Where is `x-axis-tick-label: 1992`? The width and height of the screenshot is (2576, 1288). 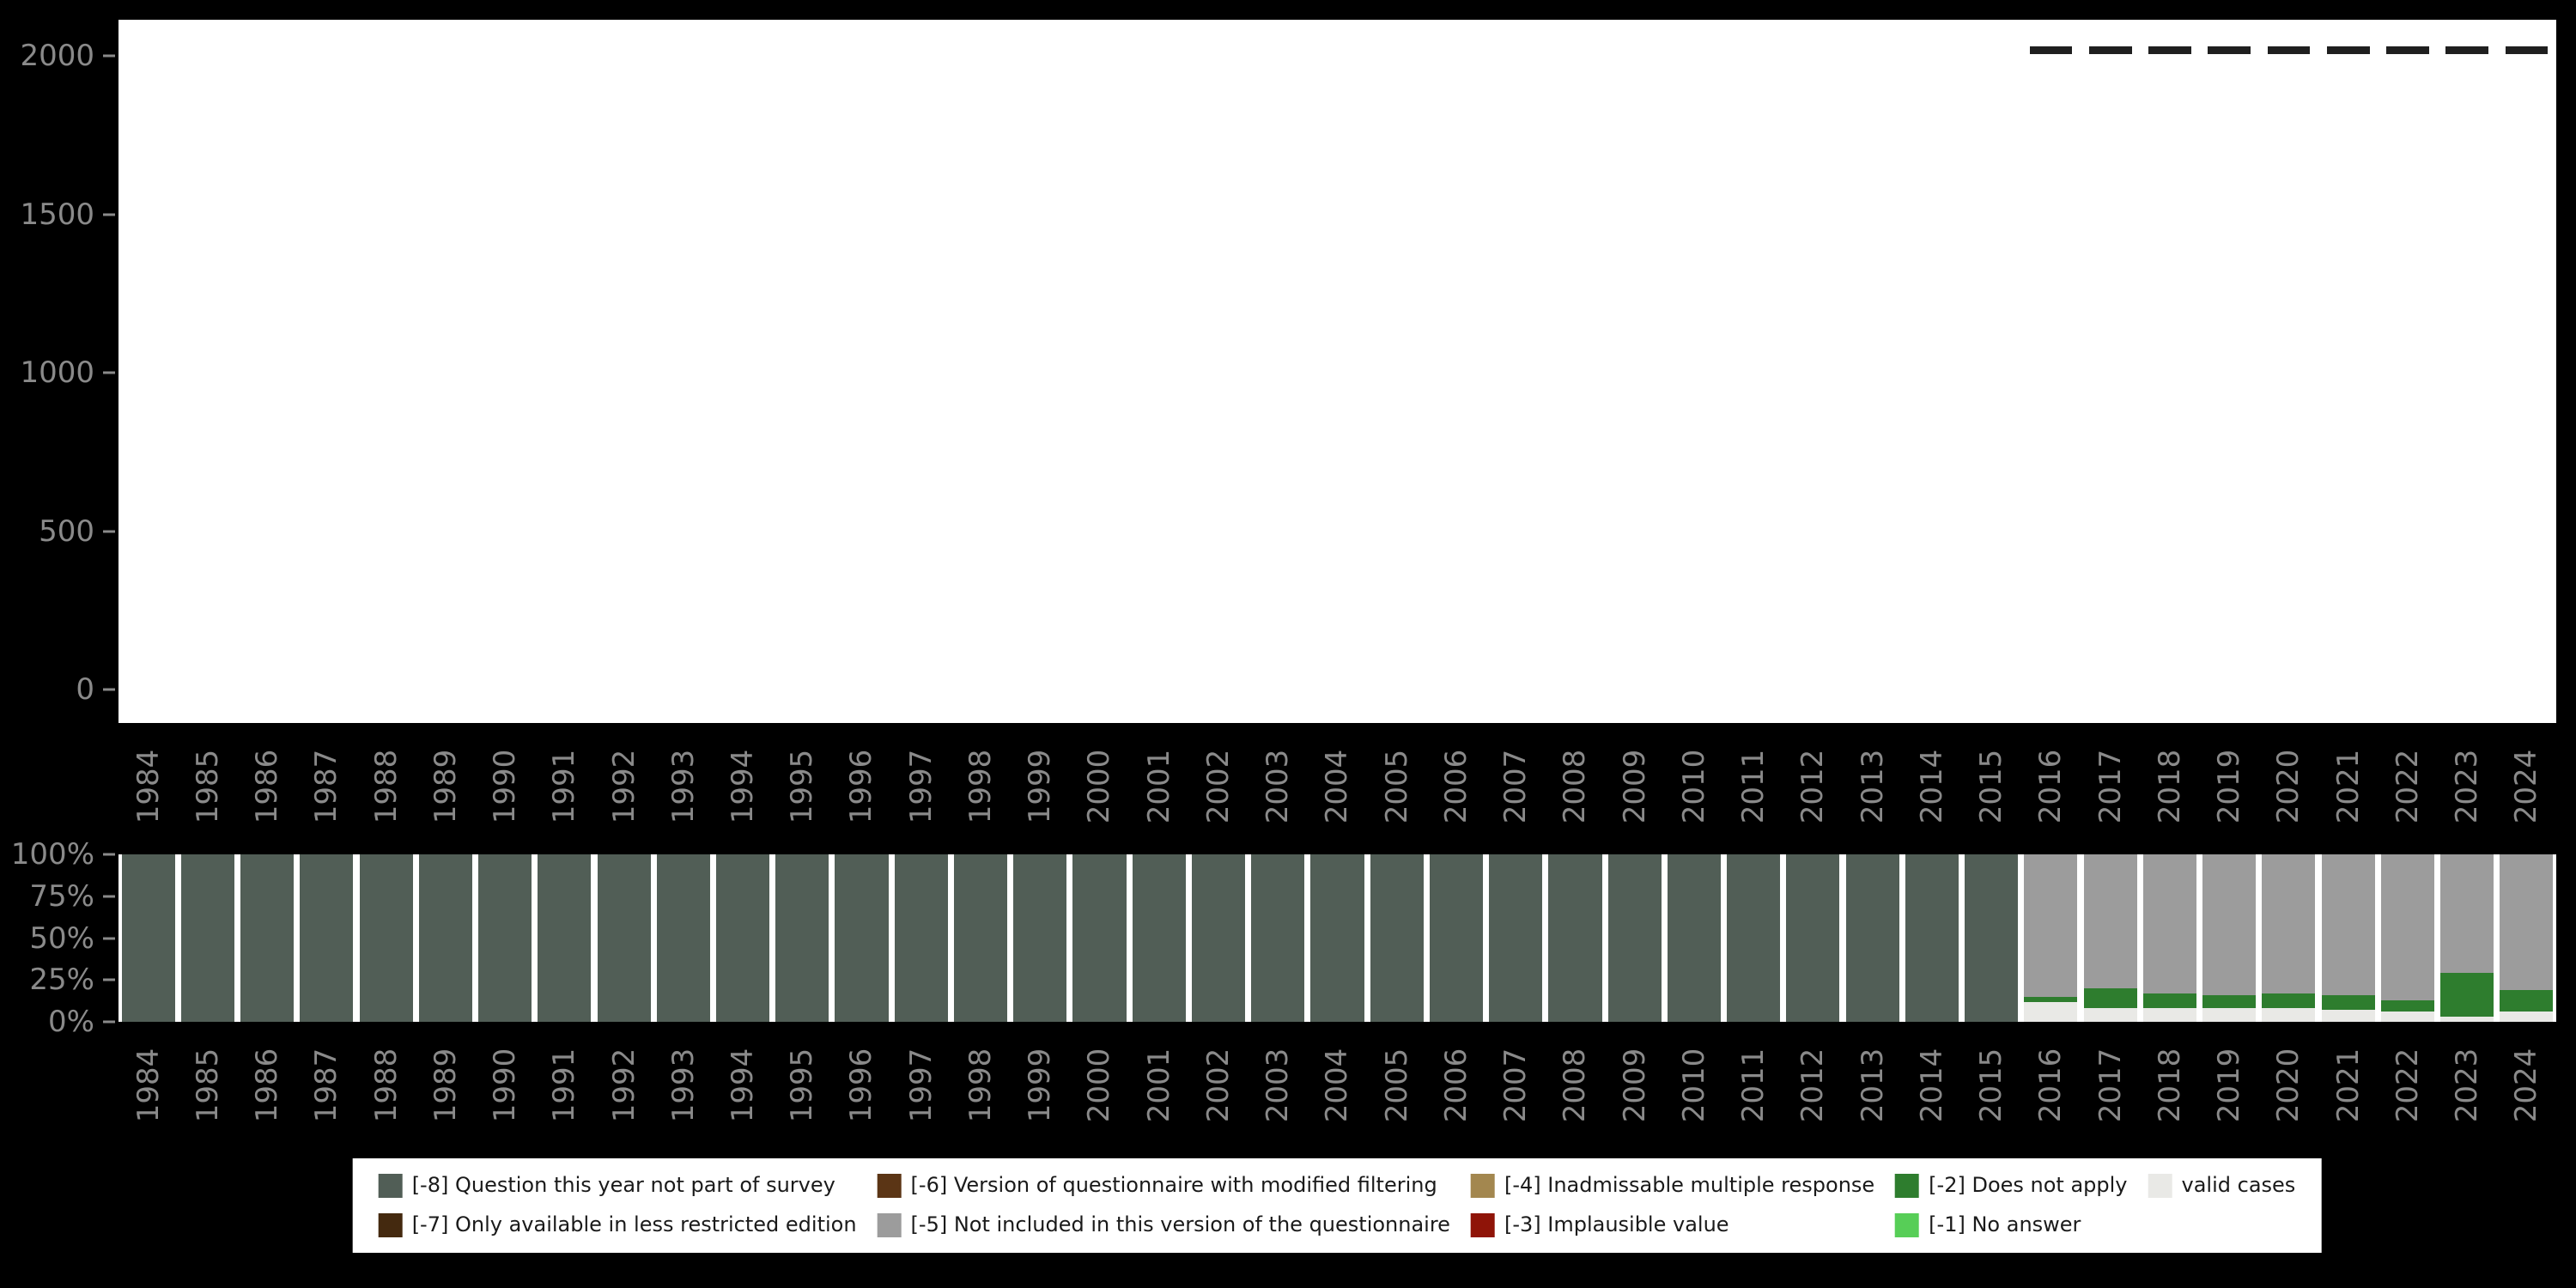 x-axis-tick-label: 1992 is located at coordinates (623, 786).